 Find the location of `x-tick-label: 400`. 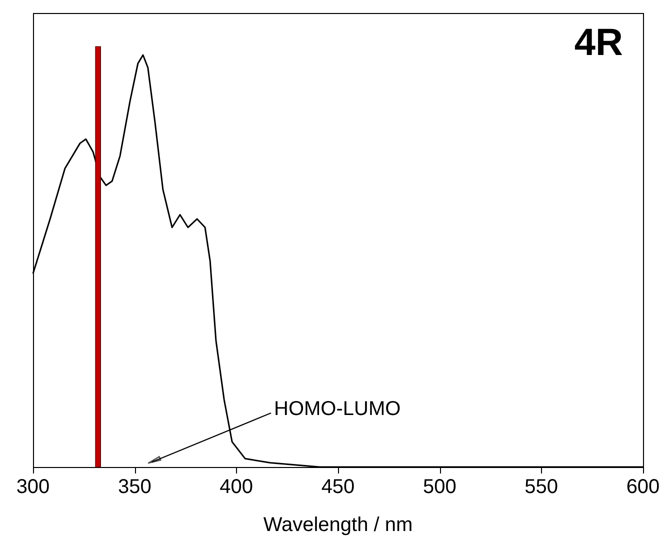

x-tick-label: 400 is located at coordinates (237, 487).